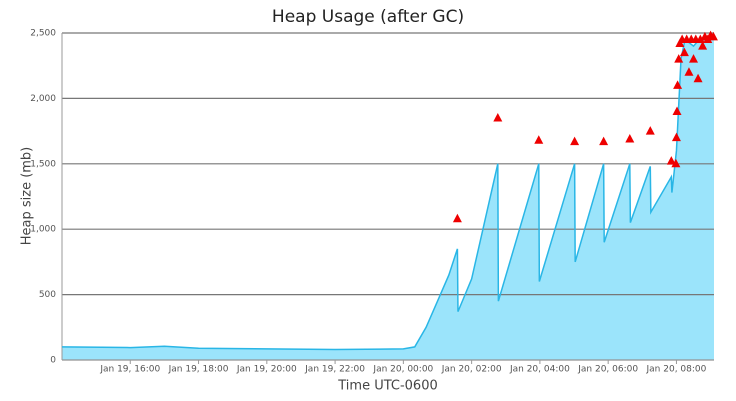  Describe the element at coordinates (368, 17) in the screenshot. I see `chart-title: Heap Usage (after GC)` at that location.